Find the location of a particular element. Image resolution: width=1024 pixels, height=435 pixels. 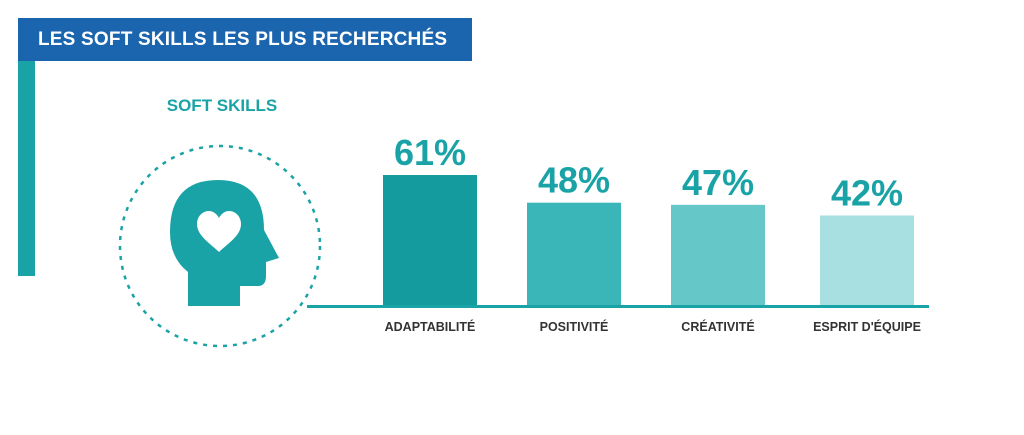

dashed-circle is located at coordinates (220, 246).